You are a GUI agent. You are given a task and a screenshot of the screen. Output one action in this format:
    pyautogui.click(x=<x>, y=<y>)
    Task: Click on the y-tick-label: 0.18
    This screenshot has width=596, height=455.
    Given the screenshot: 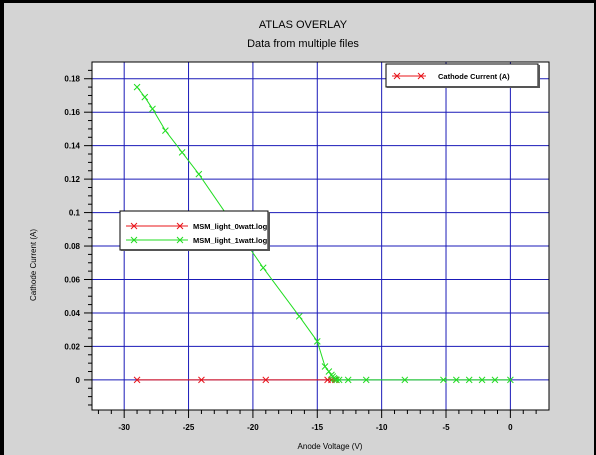 What is the action you would take?
    pyautogui.click(x=72, y=79)
    